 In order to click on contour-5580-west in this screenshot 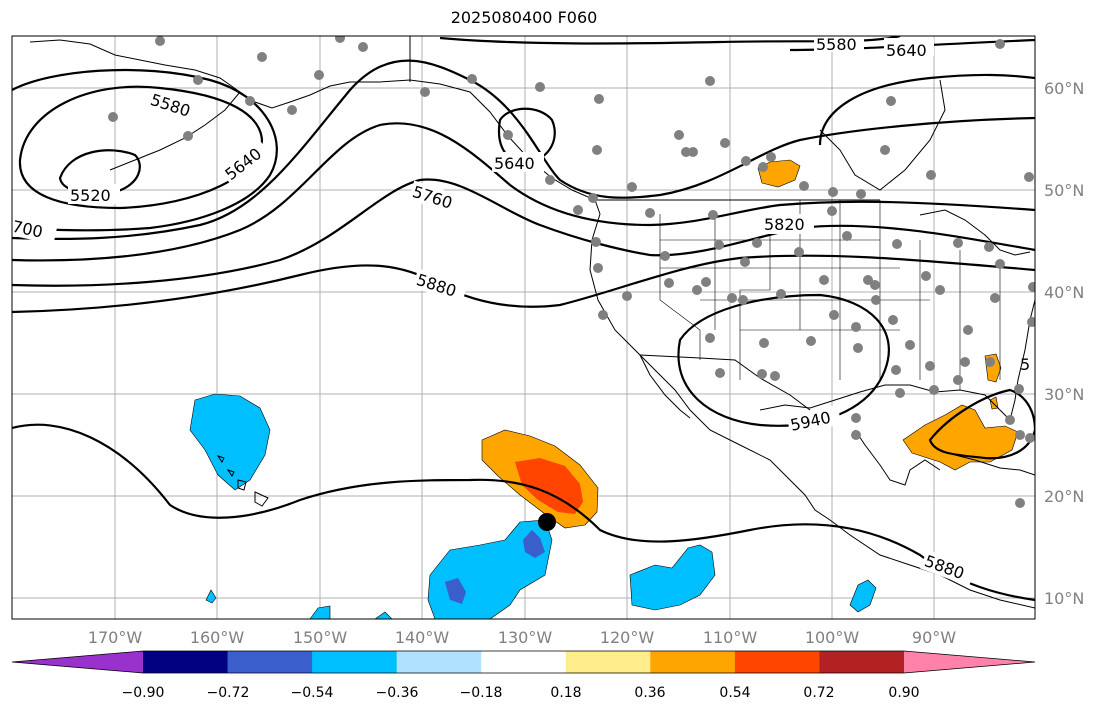, I will do `click(141, 147)`.